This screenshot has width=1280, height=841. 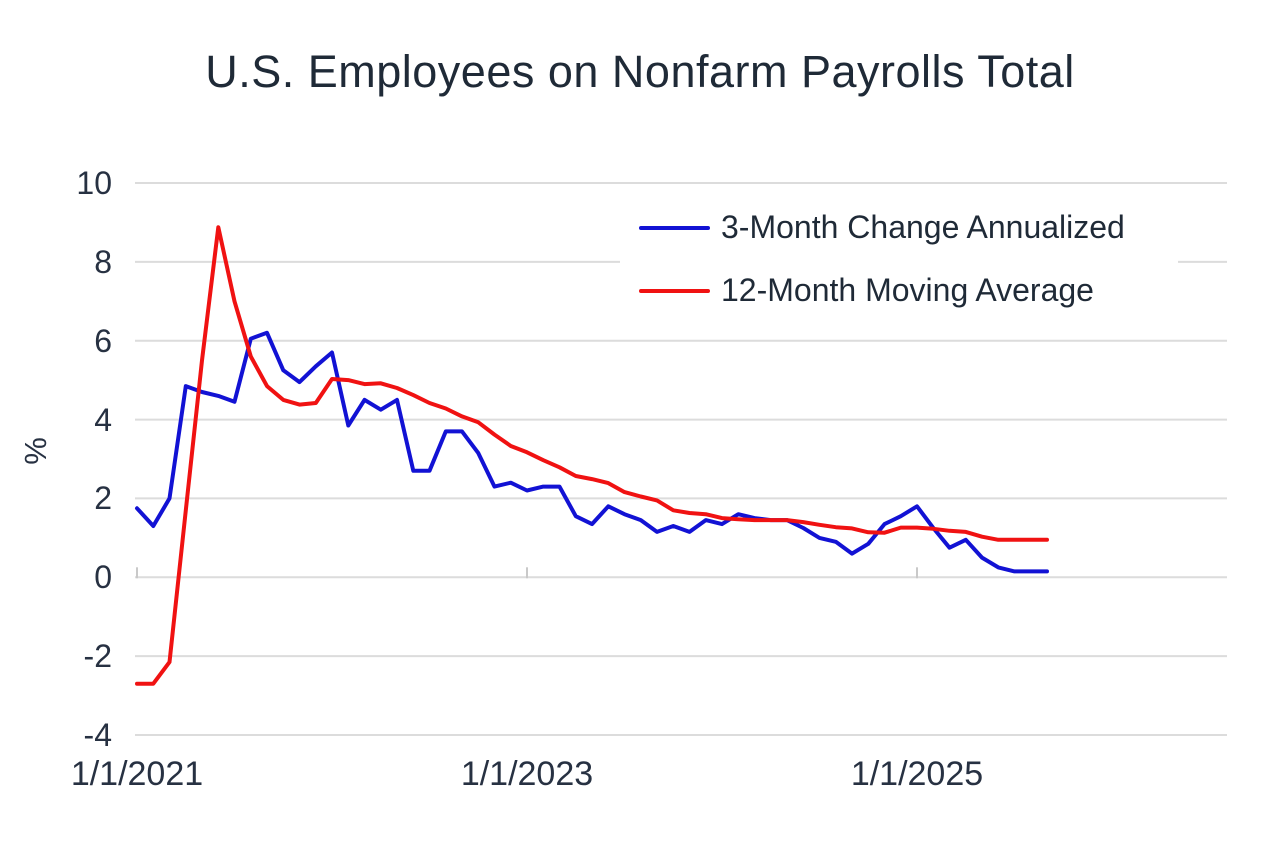 What do you see at coordinates (94, 183) in the screenshot?
I see `y-tick-label-10: 10` at bounding box center [94, 183].